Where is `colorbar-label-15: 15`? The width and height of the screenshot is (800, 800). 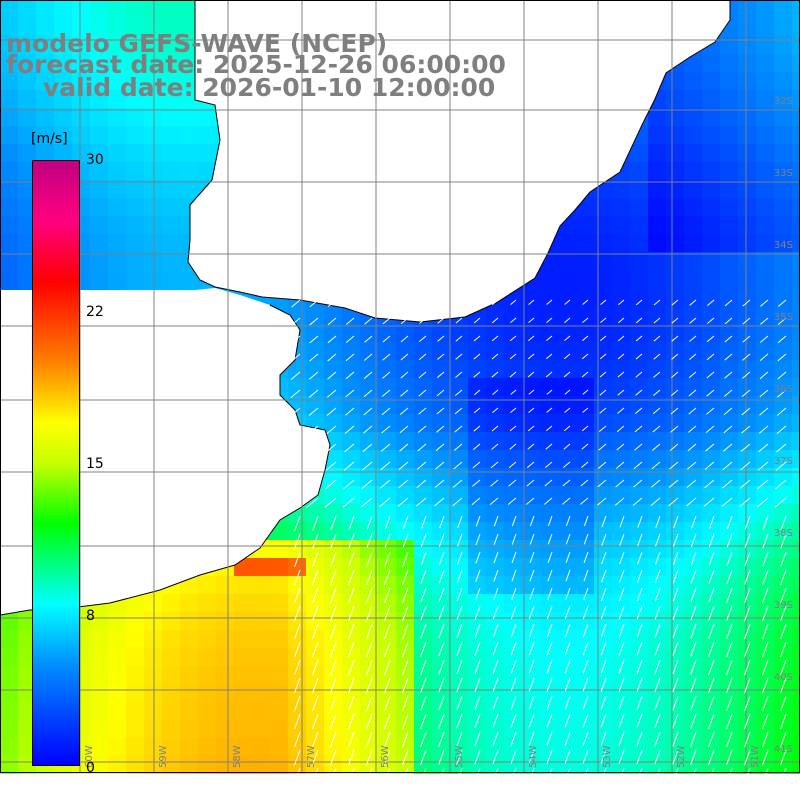
colorbar-label-15: 15 is located at coordinates (95, 464).